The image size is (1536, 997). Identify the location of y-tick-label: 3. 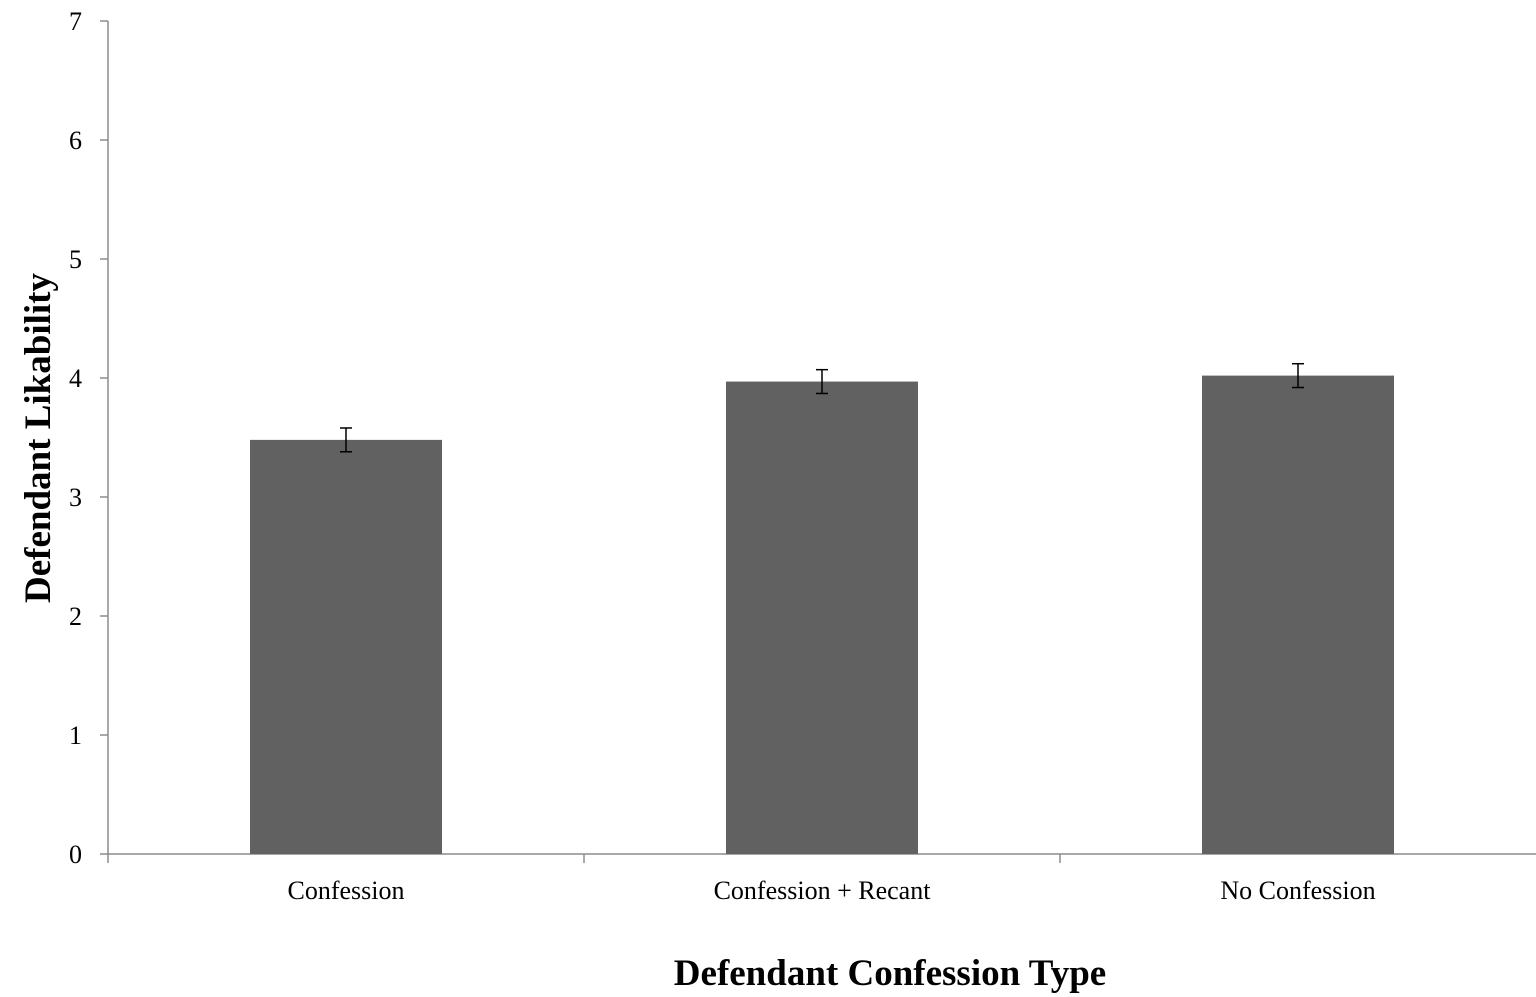
(75, 497).